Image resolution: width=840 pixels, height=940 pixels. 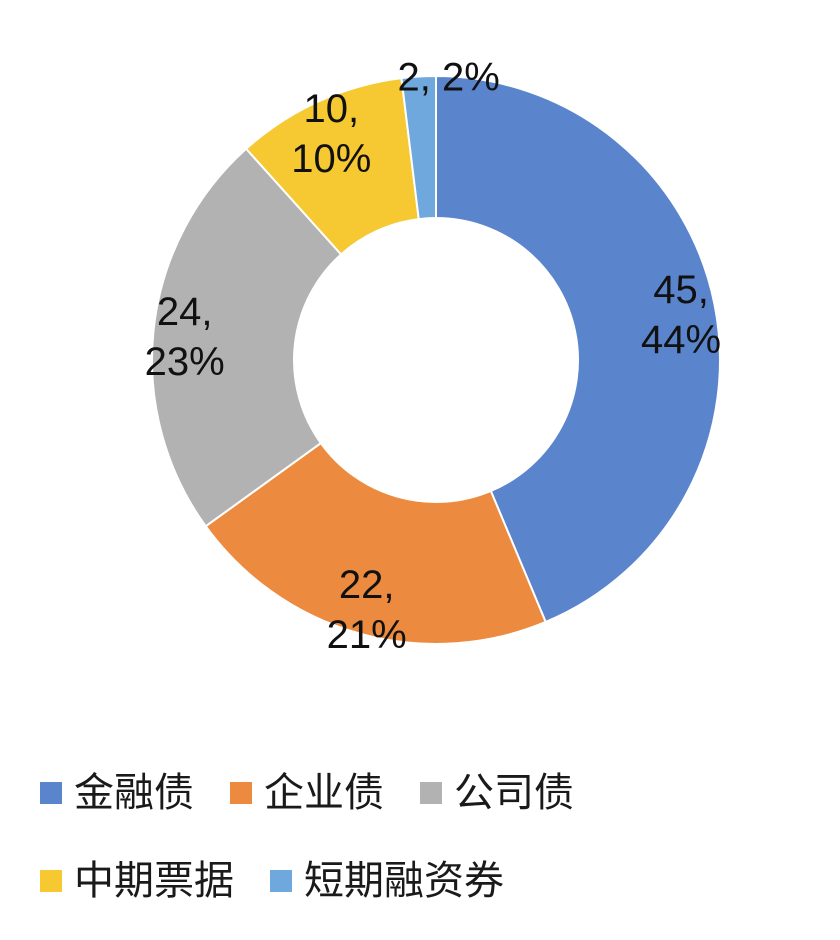 What do you see at coordinates (681, 315) in the screenshot?
I see `data-label: 45, 44%` at bounding box center [681, 315].